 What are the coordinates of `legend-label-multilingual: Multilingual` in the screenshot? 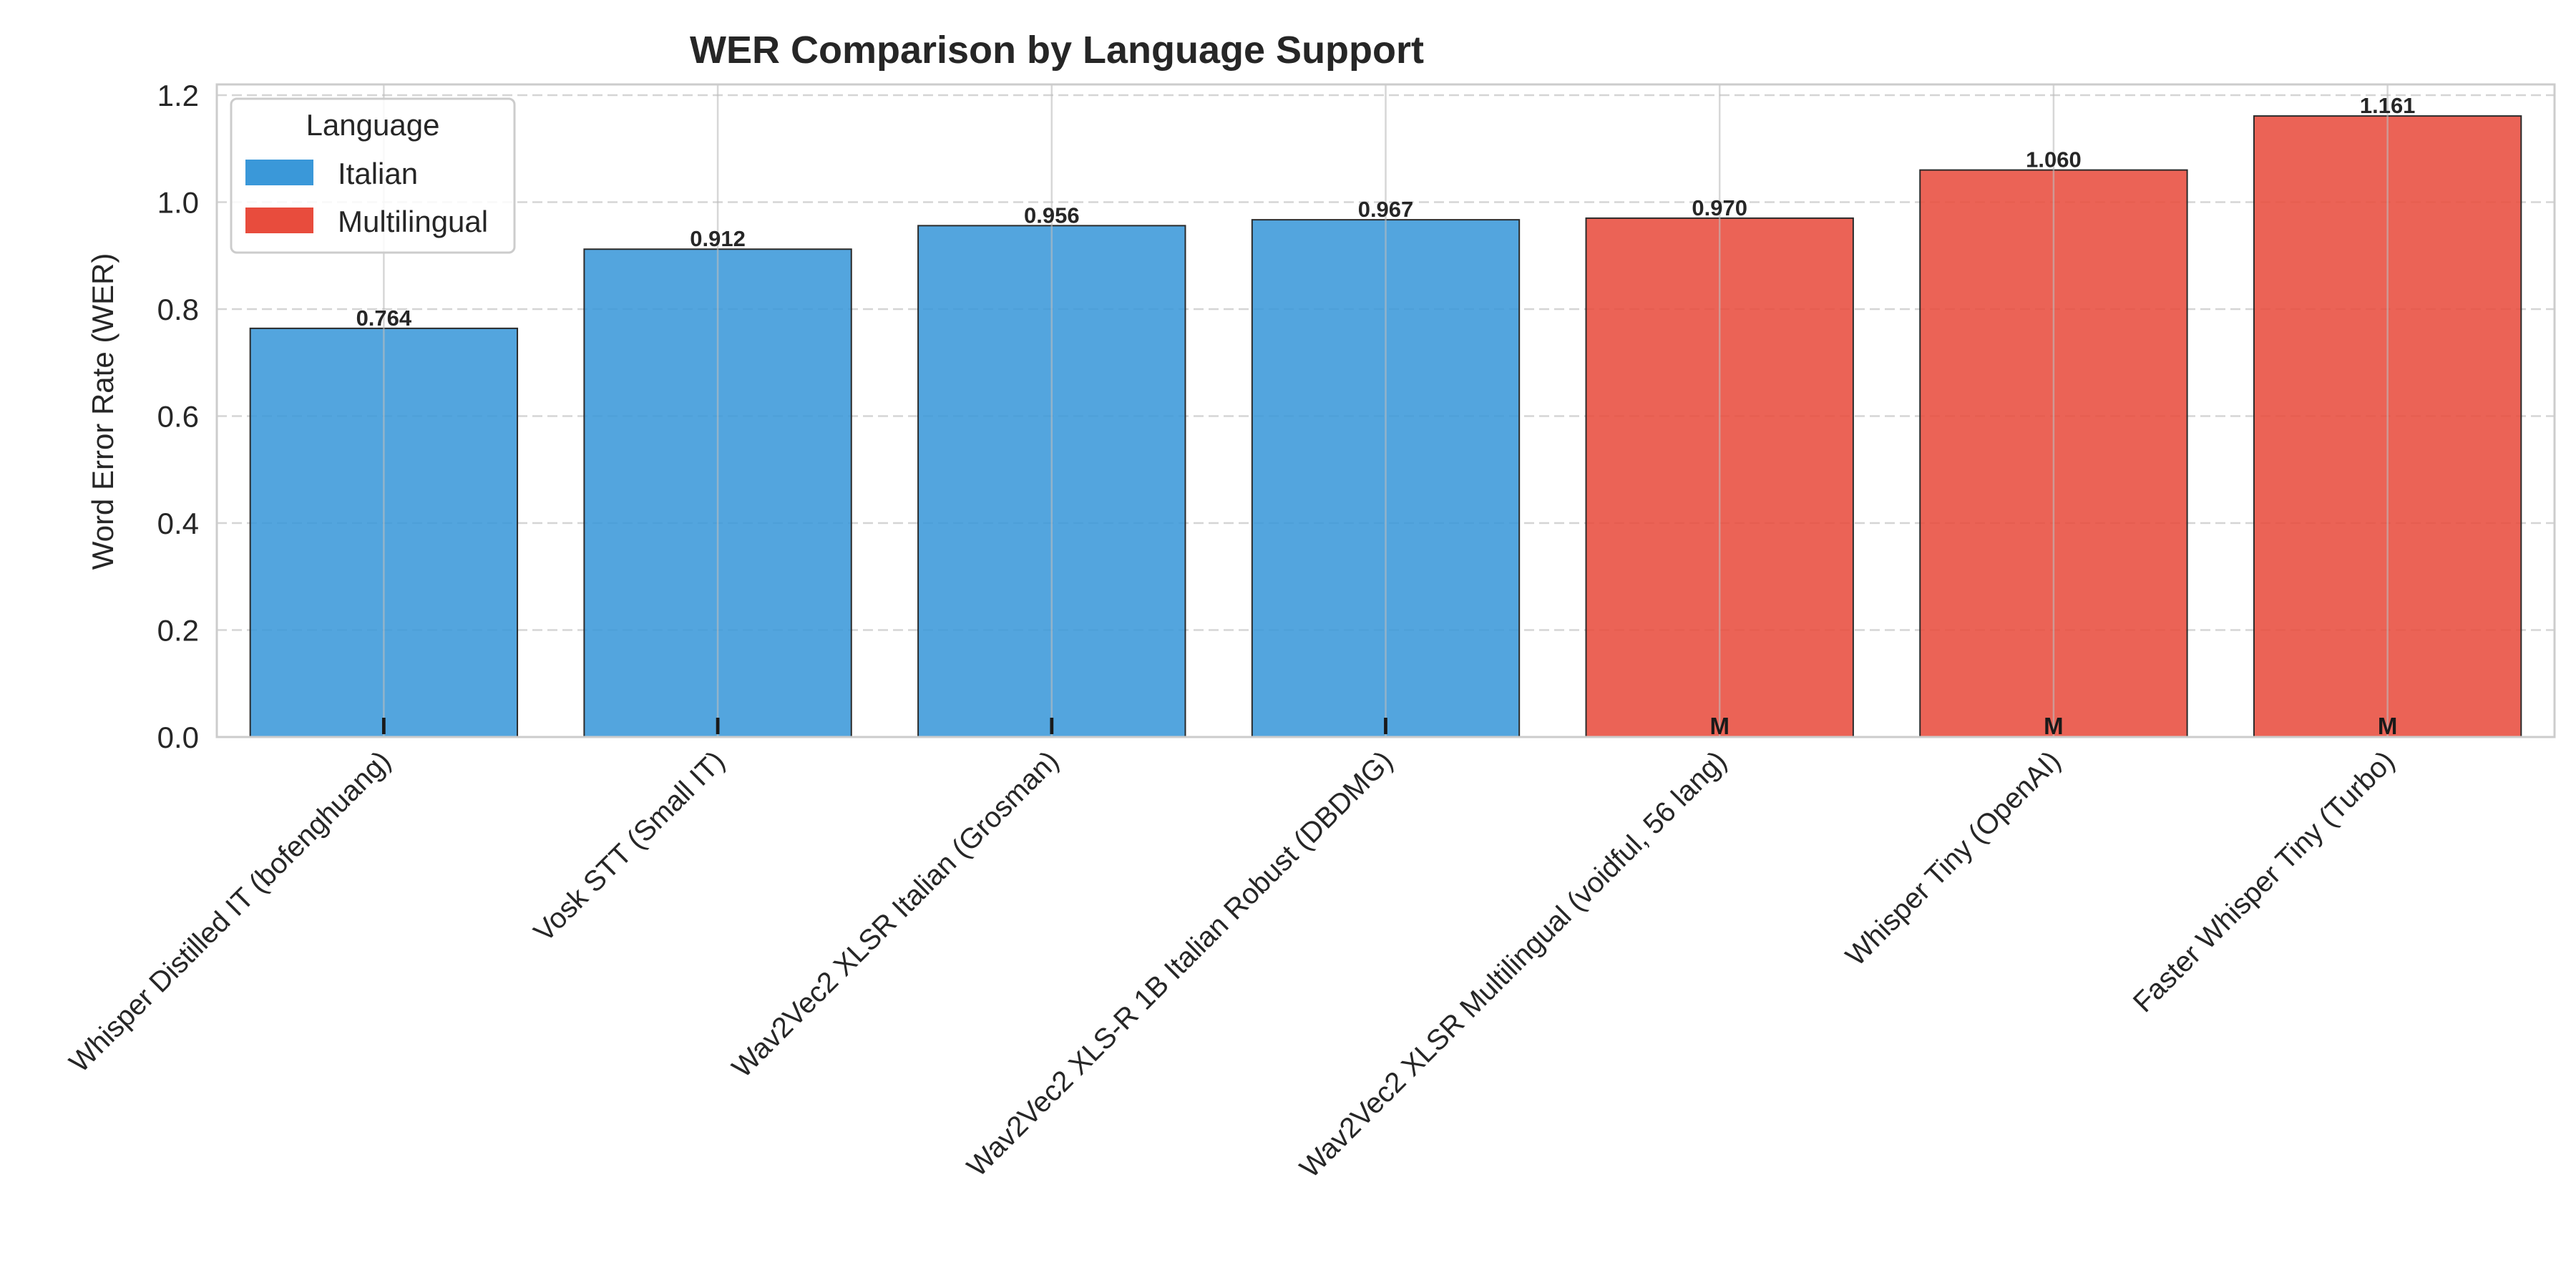 It's located at (413, 221).